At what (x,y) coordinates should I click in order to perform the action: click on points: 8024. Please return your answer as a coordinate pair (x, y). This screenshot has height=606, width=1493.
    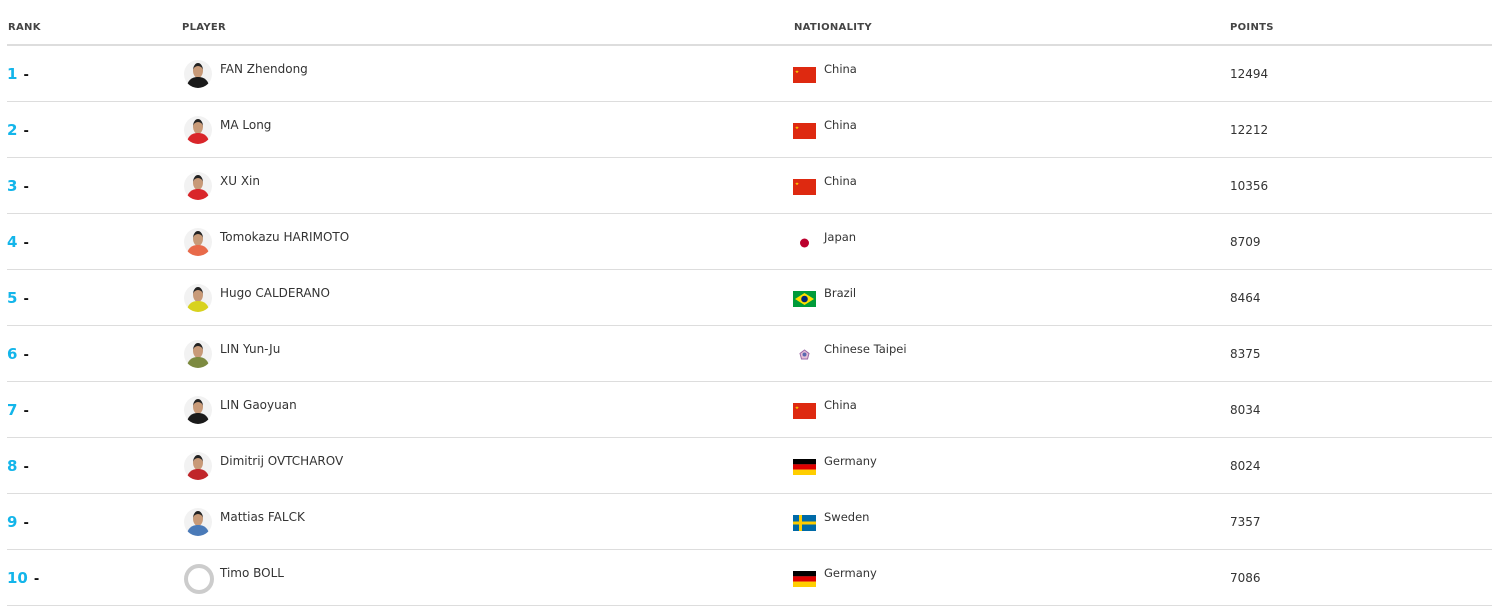
    Looking at the image, I should click on (1245, 466).